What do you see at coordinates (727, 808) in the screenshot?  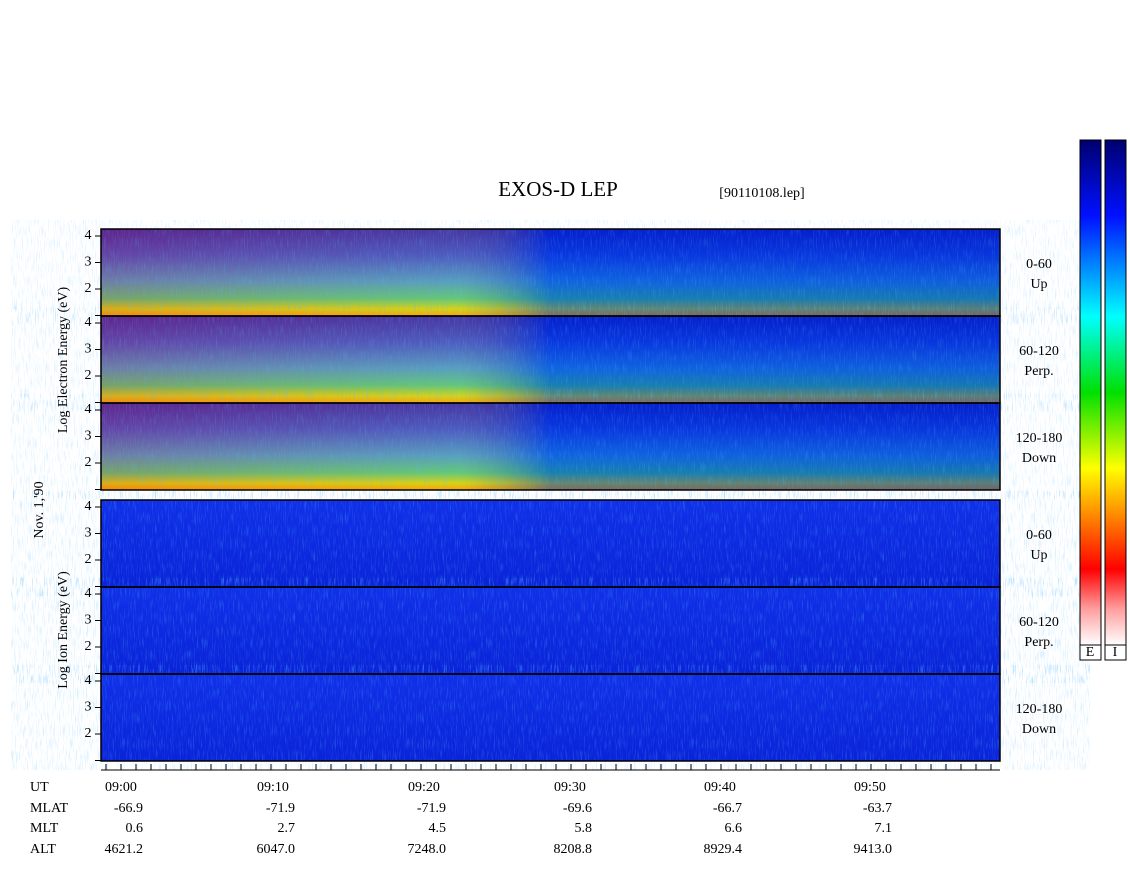 I see `row-value: -66.7` at bounding box center [727, 808].